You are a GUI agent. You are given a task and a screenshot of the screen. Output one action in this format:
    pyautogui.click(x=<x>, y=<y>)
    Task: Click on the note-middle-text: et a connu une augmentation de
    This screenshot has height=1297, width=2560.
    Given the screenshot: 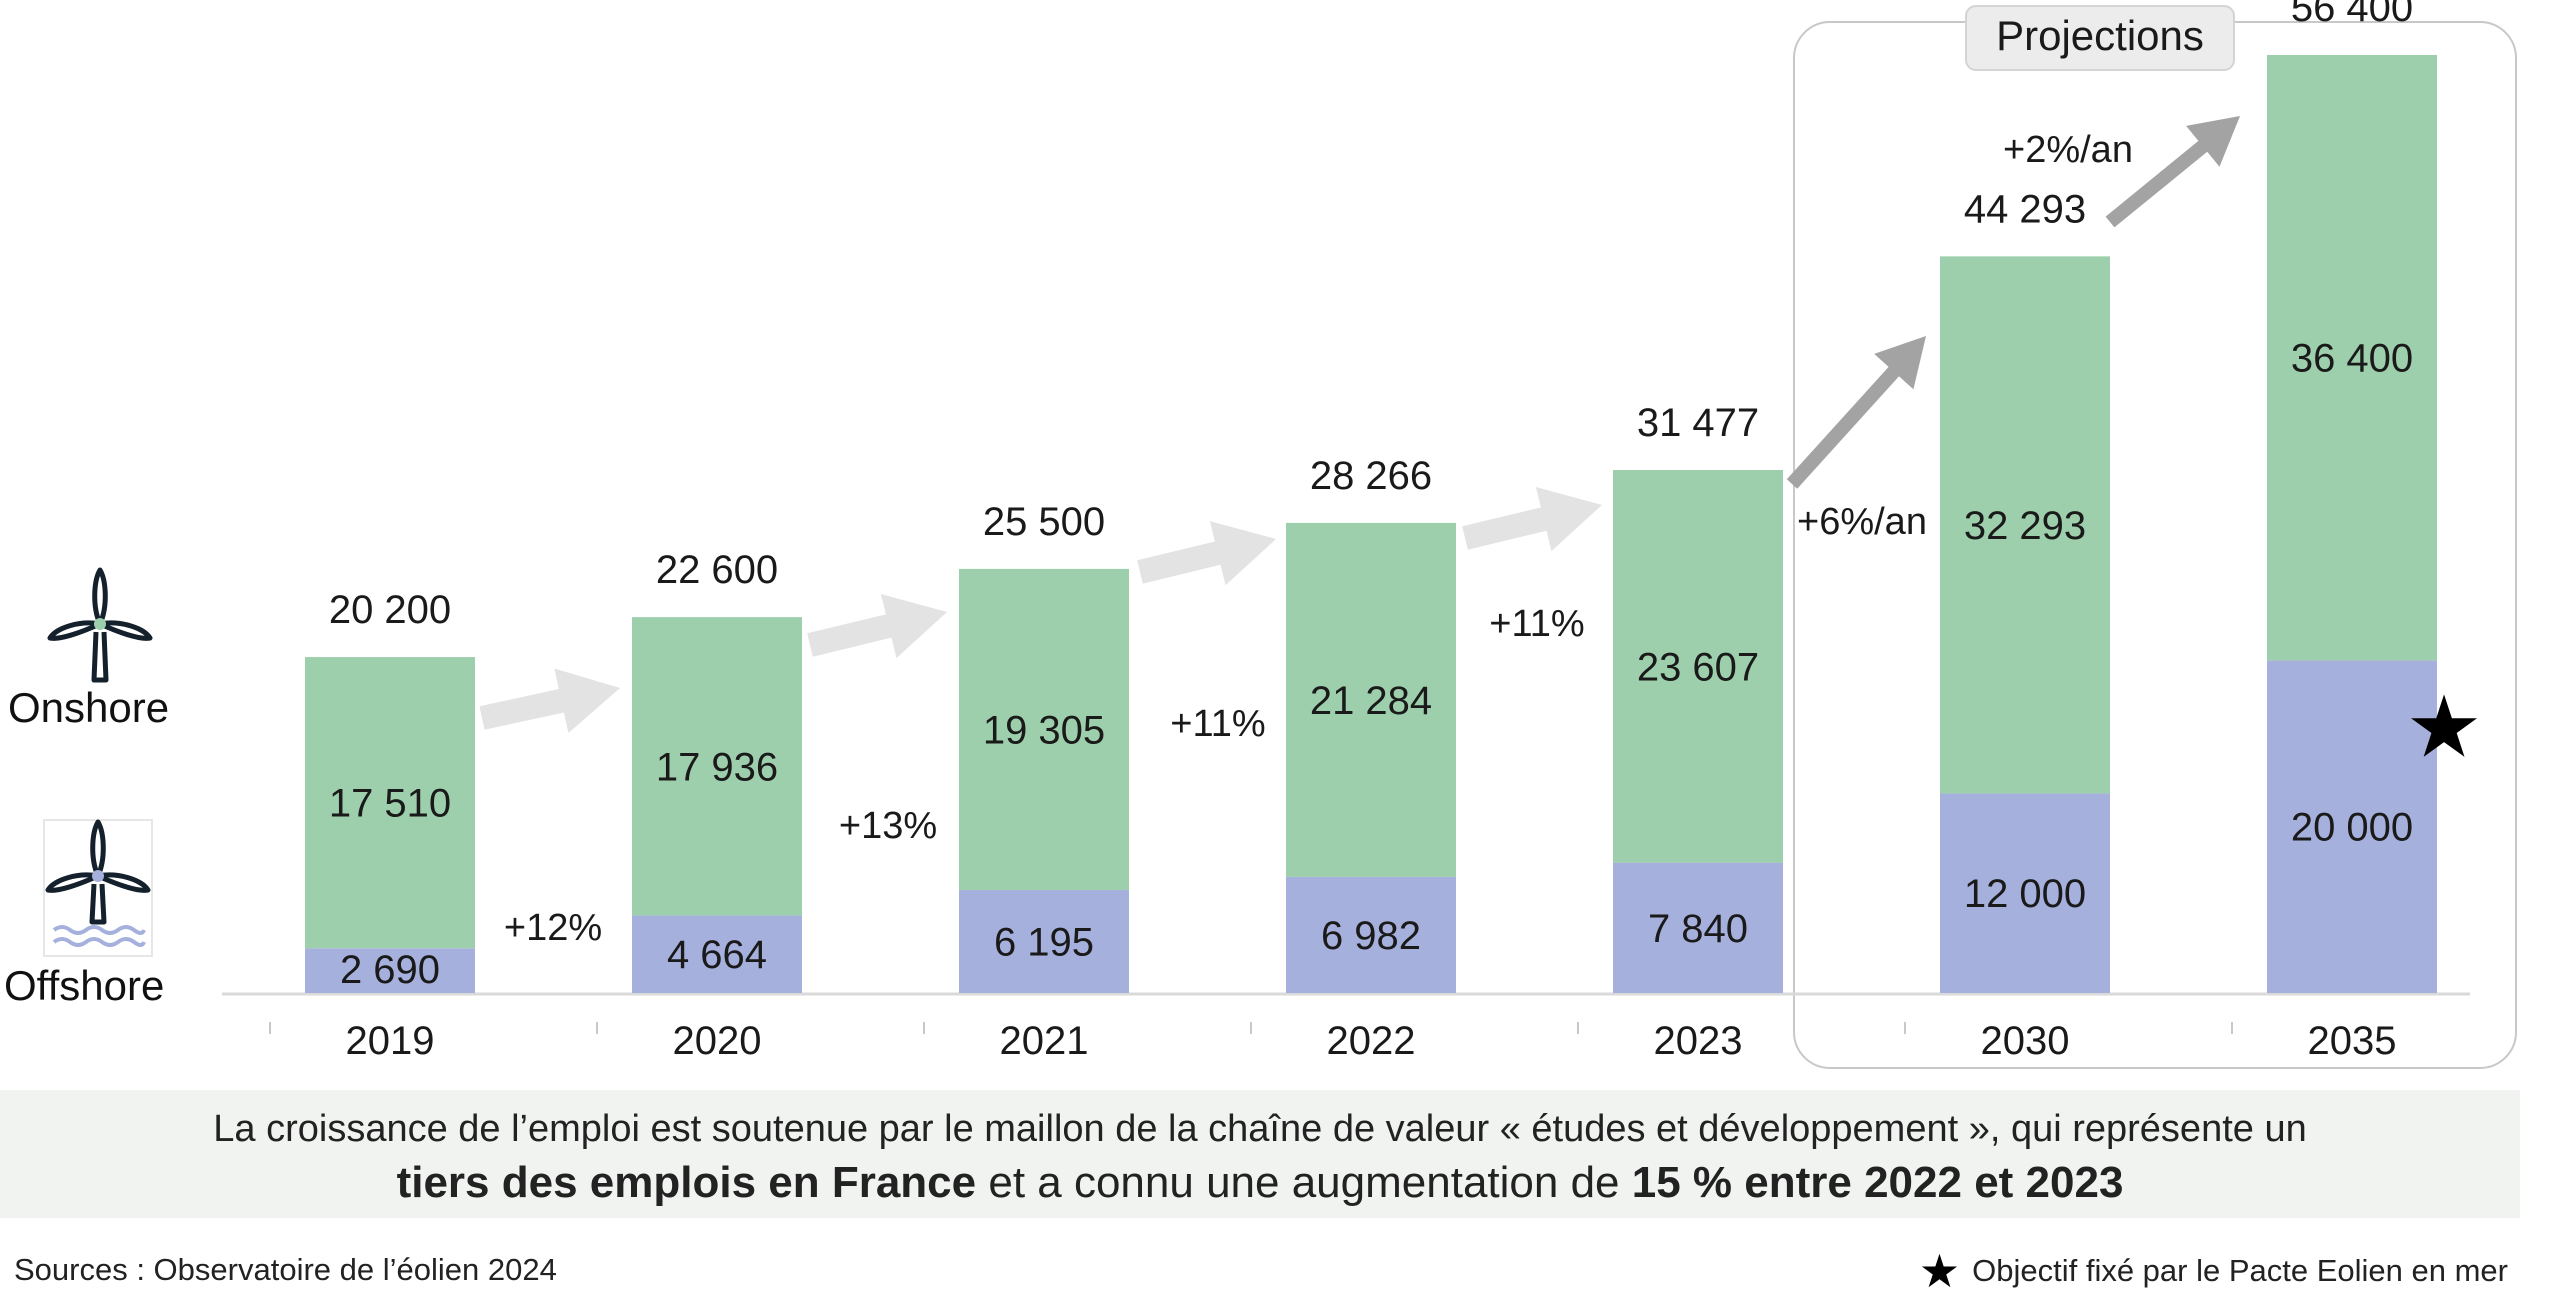 What is the action you would take?
    pyautogui.click(x=1304, y=1182)
    